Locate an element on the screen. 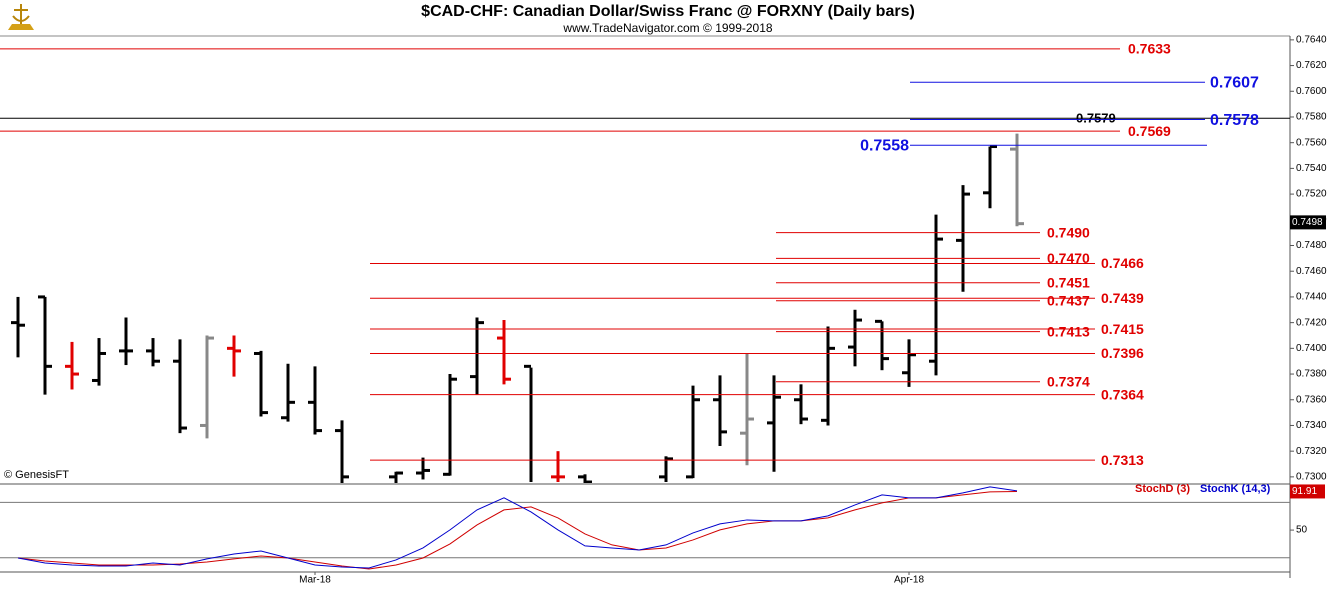  stoch-value-box is located at coordinates (1307, 491).